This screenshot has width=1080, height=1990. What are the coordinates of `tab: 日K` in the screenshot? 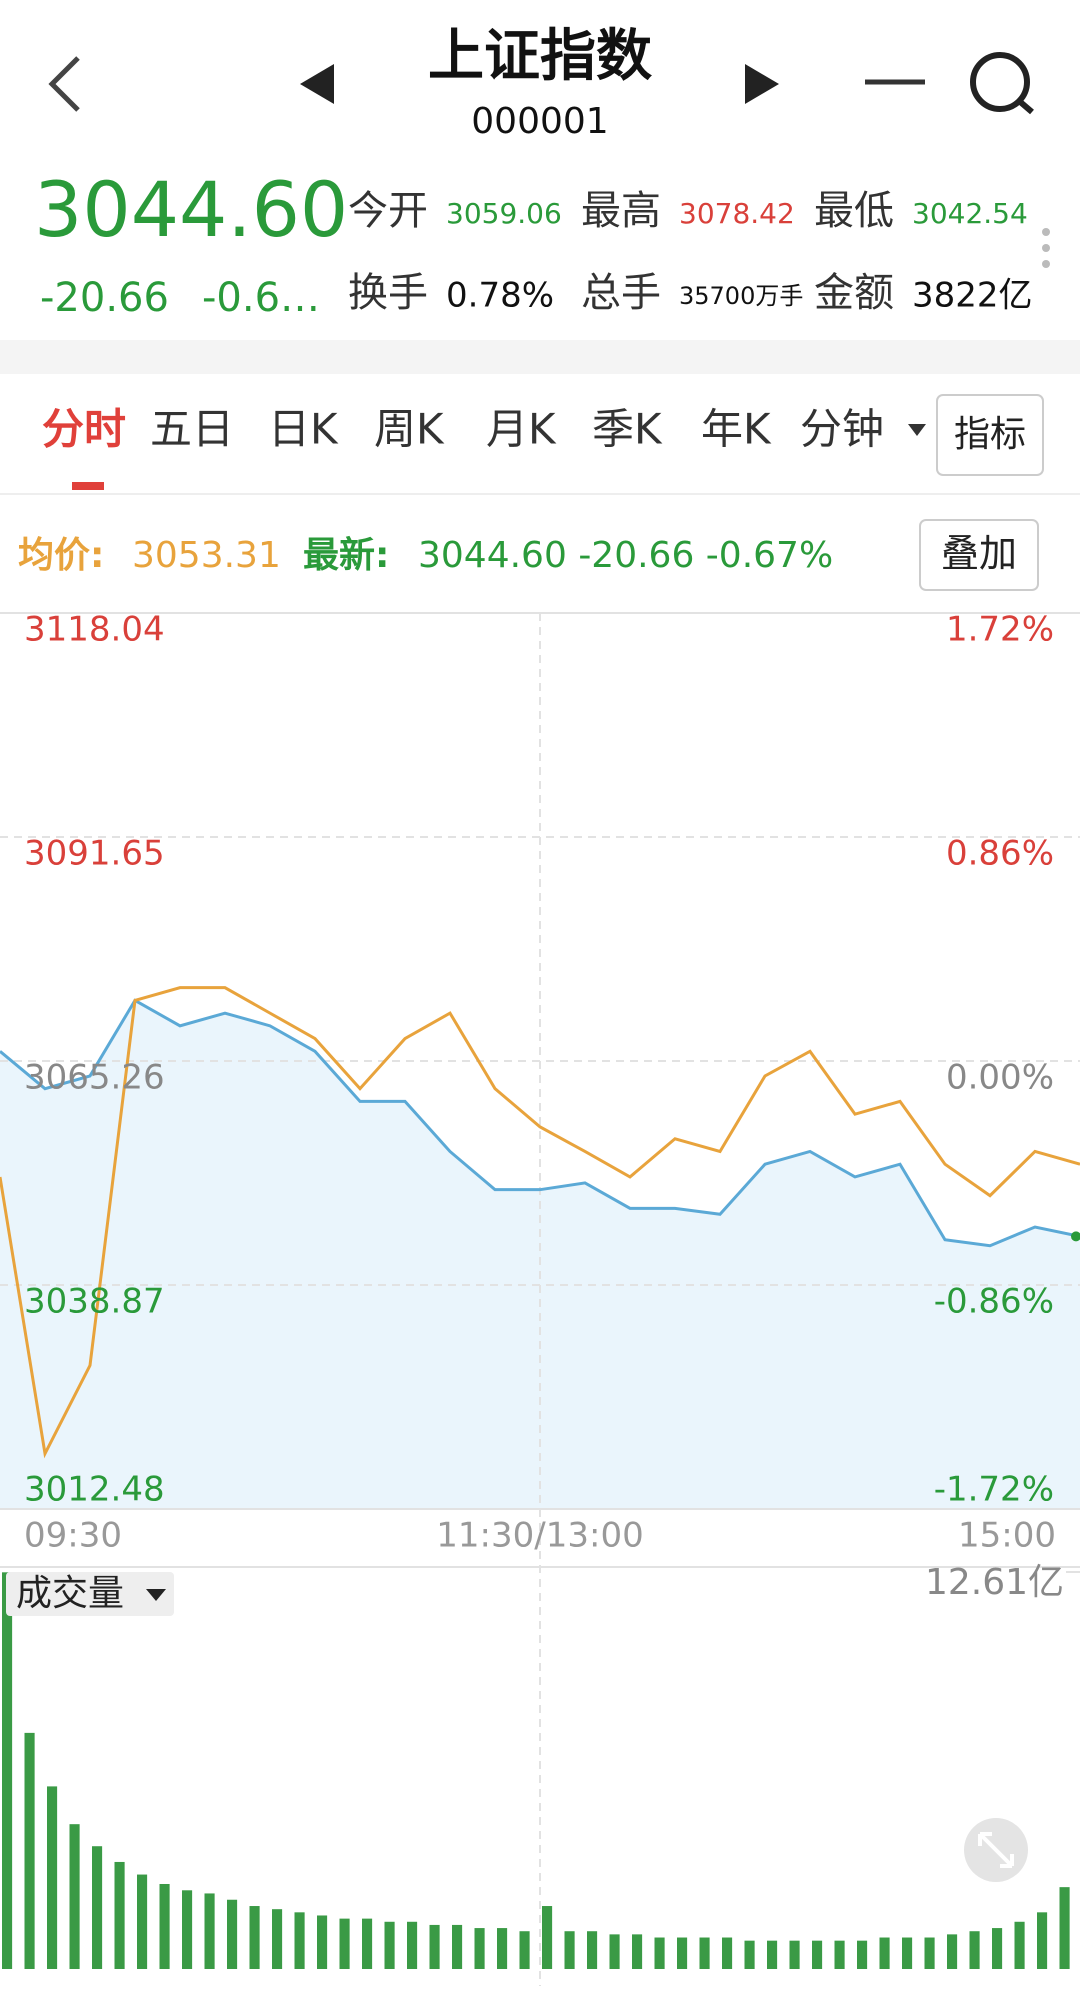 It's located at (303, 429).